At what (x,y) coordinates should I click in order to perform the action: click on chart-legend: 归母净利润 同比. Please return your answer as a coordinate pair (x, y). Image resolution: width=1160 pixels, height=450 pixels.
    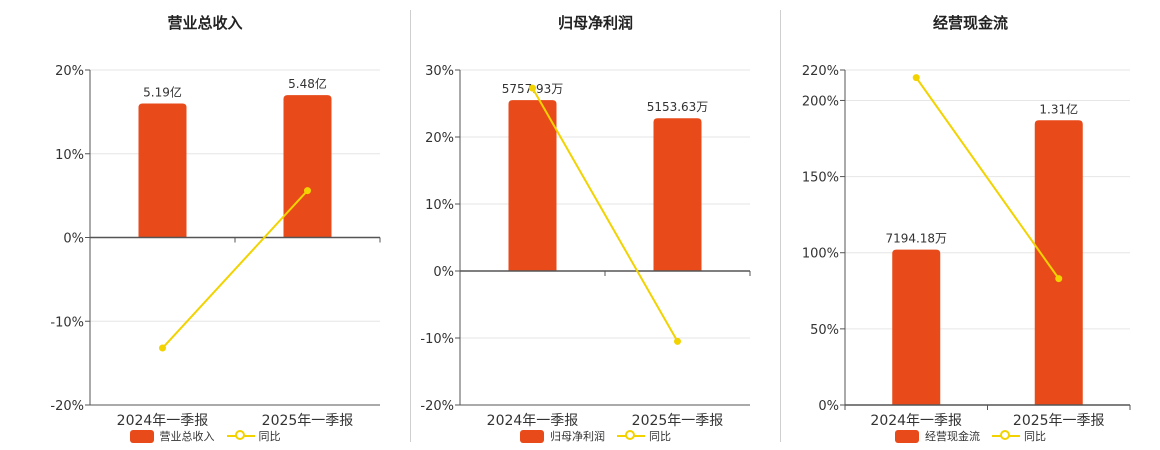
    Looking at the image, I should click on (595, 436).